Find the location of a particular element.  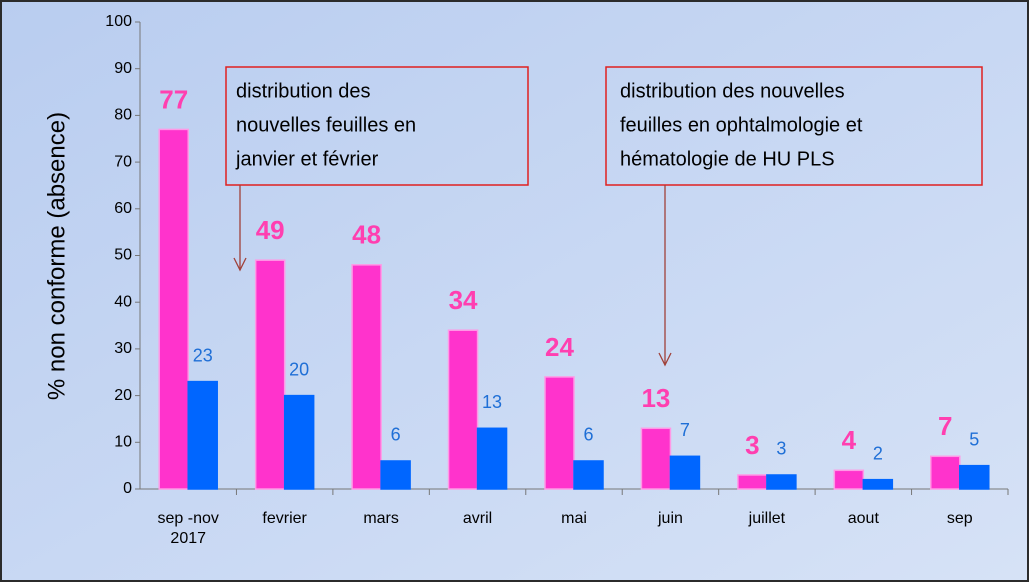

value-label: 20 is located at coordinates (299, 369).